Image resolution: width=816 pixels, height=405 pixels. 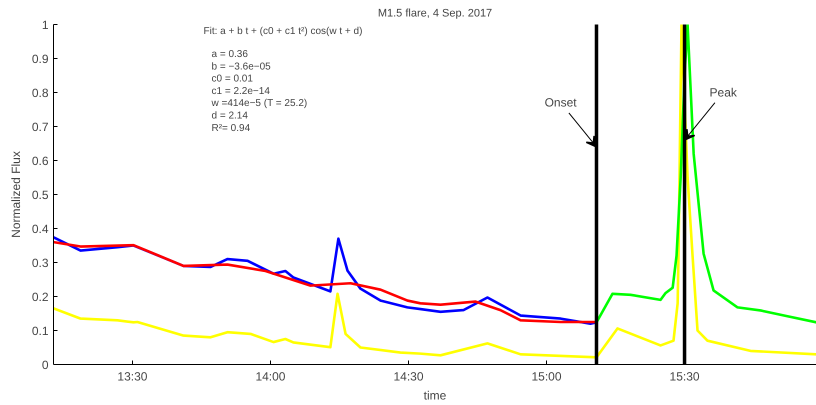 What do you see at coordinates (230, 54) in the screenshot?
I see `annotation: a = 0.36` at bounding box center [230, 54].